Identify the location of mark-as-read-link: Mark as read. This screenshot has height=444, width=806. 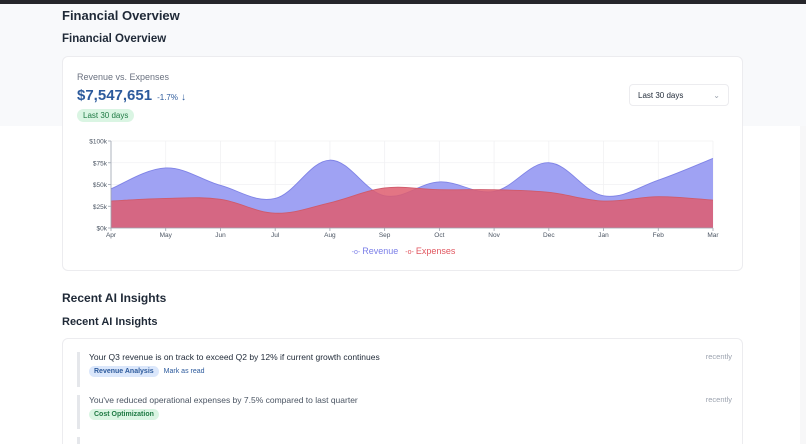
(184, 371).